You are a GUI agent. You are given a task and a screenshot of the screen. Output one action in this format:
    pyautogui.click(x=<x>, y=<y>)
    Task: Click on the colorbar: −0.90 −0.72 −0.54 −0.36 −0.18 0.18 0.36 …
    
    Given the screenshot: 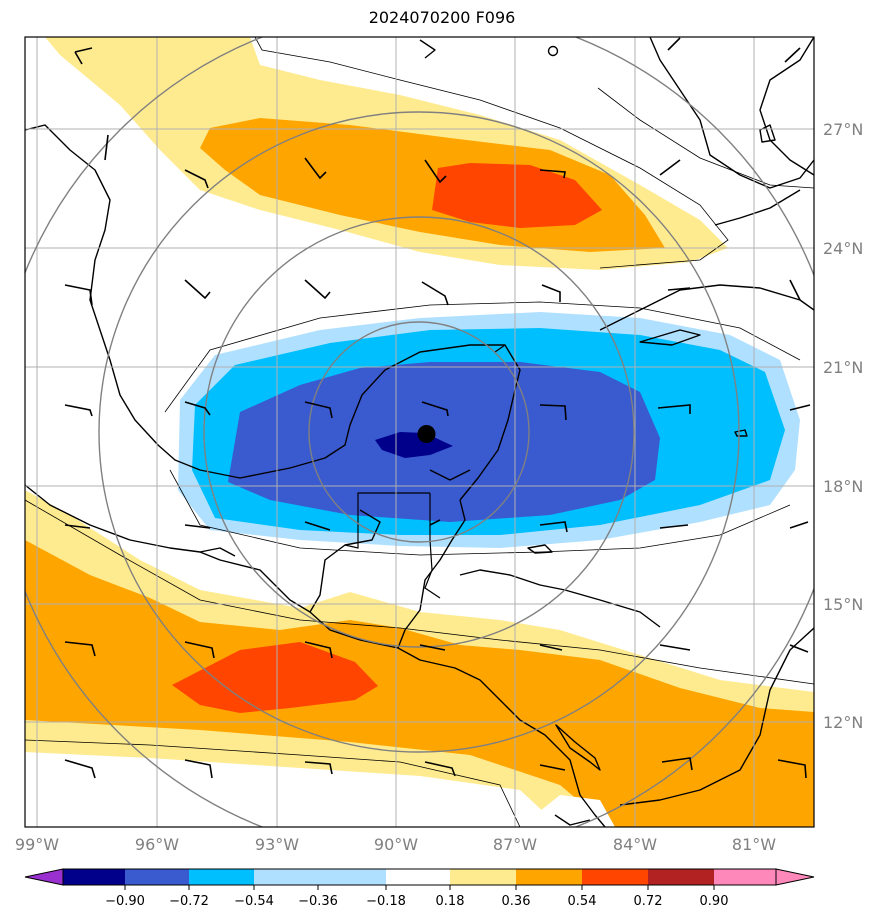 What is the action you would take?
    pyautogui.click(x=419, y=888)
    